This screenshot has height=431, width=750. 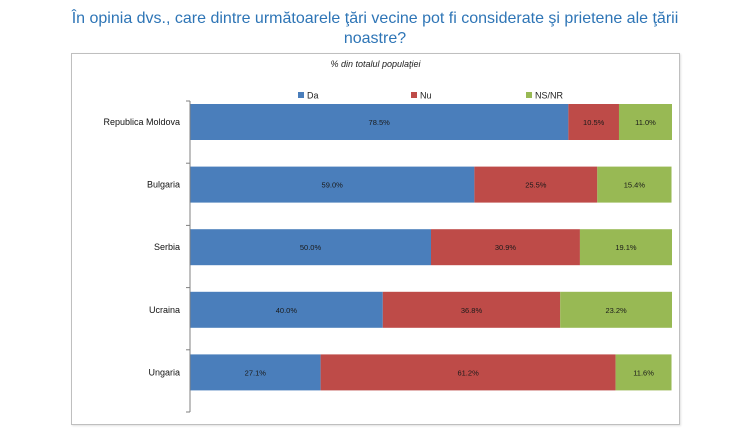 I want to click on data-label-bulgaria-nu: 25.5%, so click(x=536, y=185).